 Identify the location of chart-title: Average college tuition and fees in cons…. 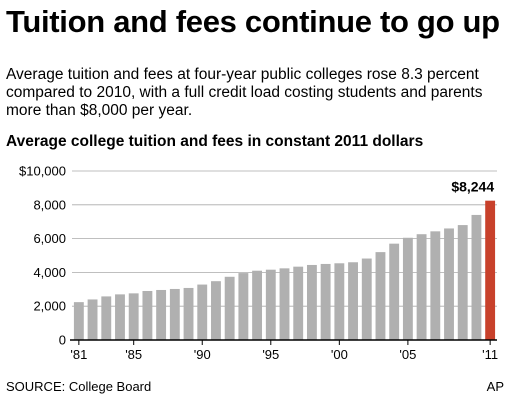
(215, 141).